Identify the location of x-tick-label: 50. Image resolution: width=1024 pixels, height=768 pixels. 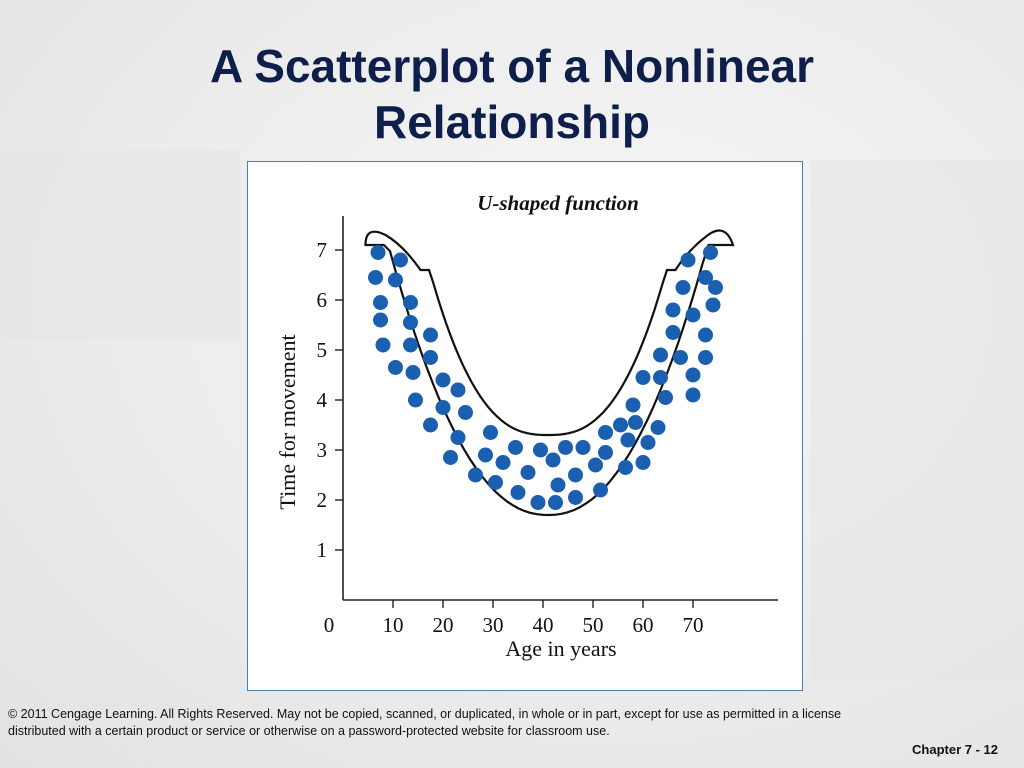
(593, 625).